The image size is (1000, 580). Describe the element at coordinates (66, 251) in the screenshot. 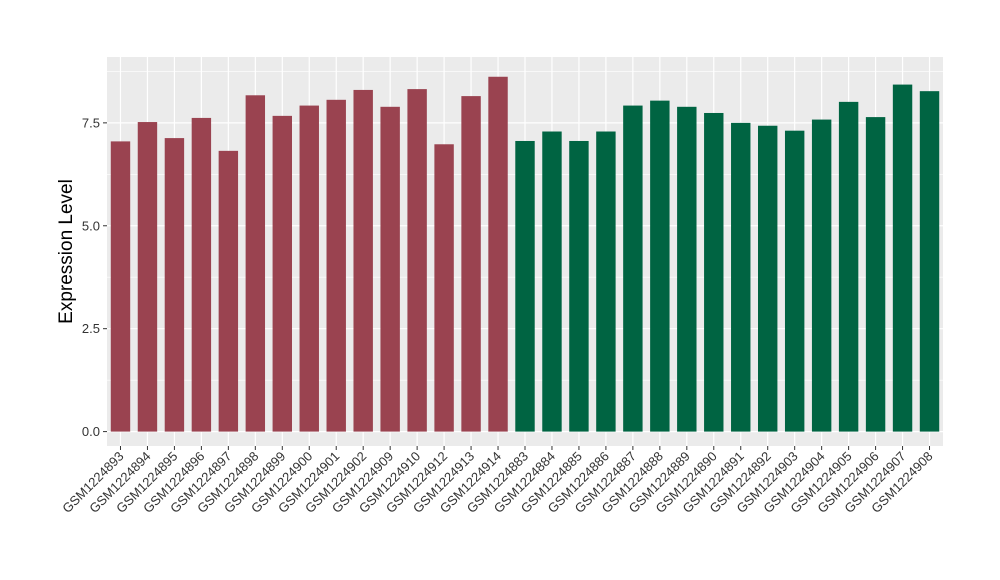

I see `y-axis-title: Expression Level` at that location.